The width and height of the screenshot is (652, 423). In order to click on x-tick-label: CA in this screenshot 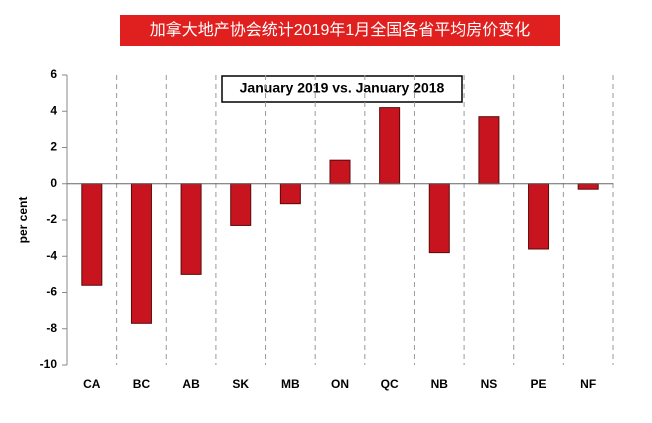, I will do `click(92, 384)`.